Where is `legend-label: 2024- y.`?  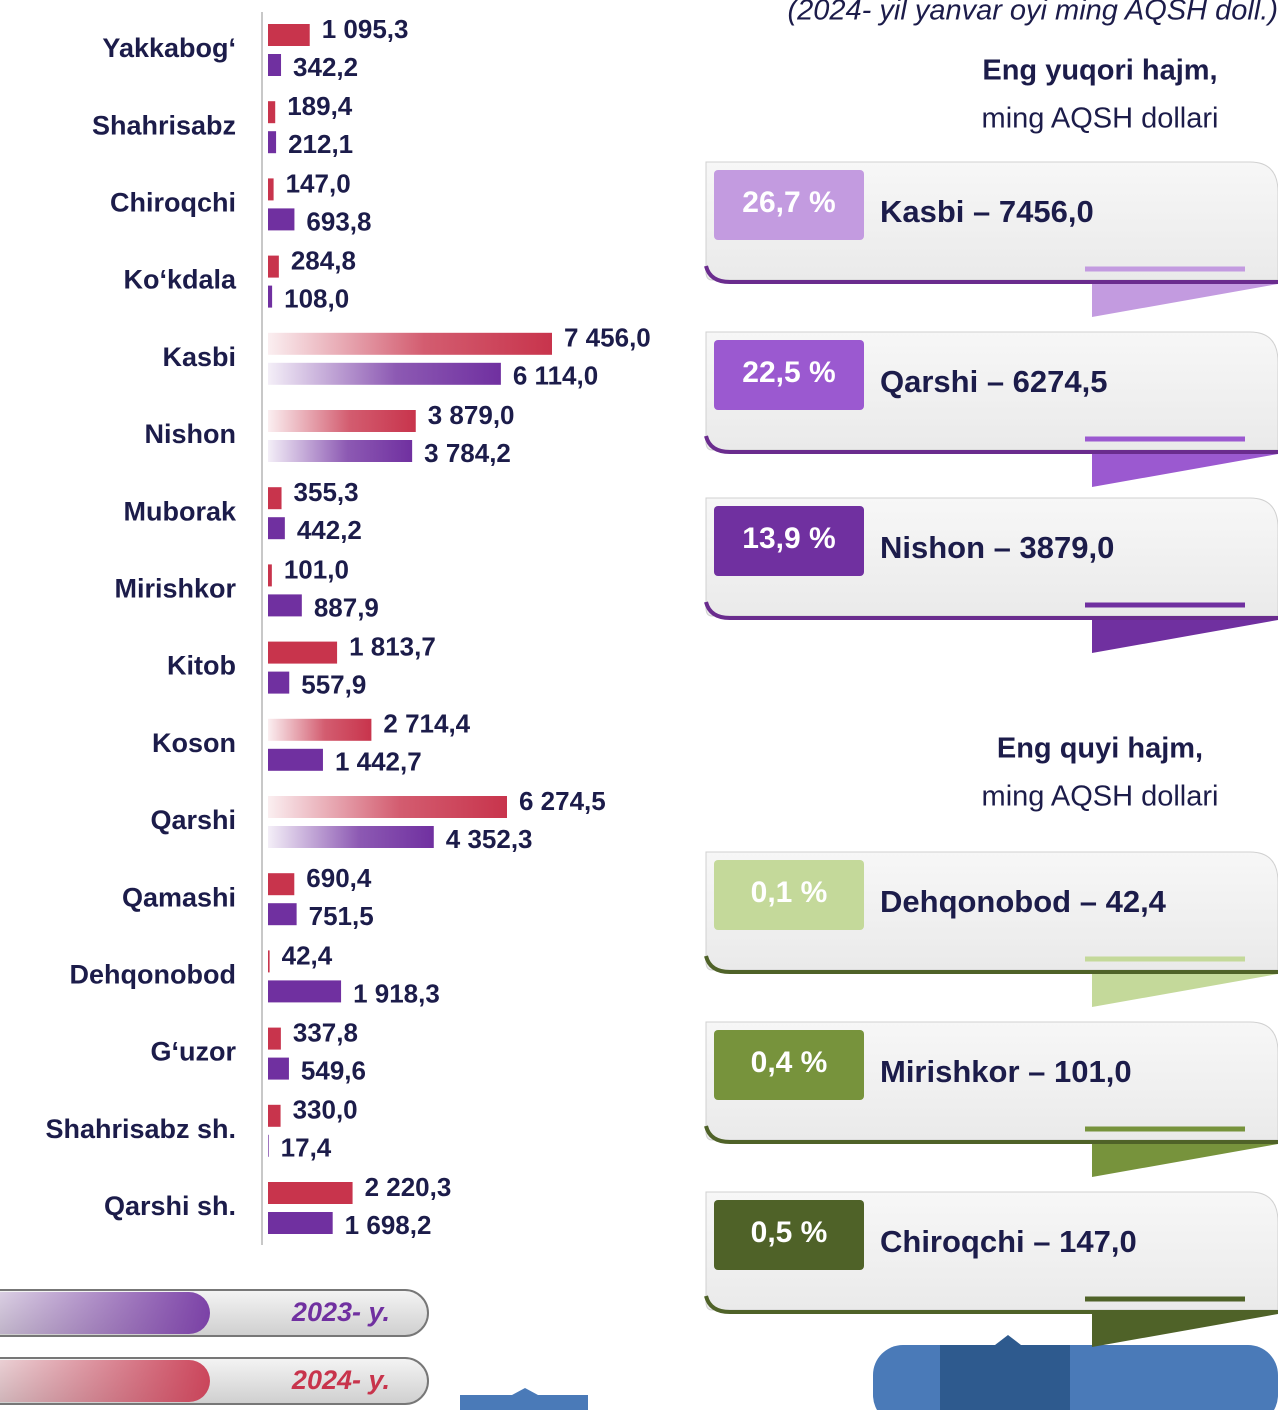
legend-label: 2024- y. is located at coordinates (340, 1380).